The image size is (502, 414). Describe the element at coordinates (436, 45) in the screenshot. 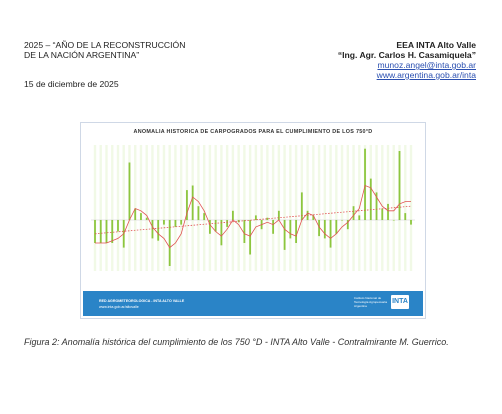

I see `org-name: EEA INTA Alto Valle` at that location.